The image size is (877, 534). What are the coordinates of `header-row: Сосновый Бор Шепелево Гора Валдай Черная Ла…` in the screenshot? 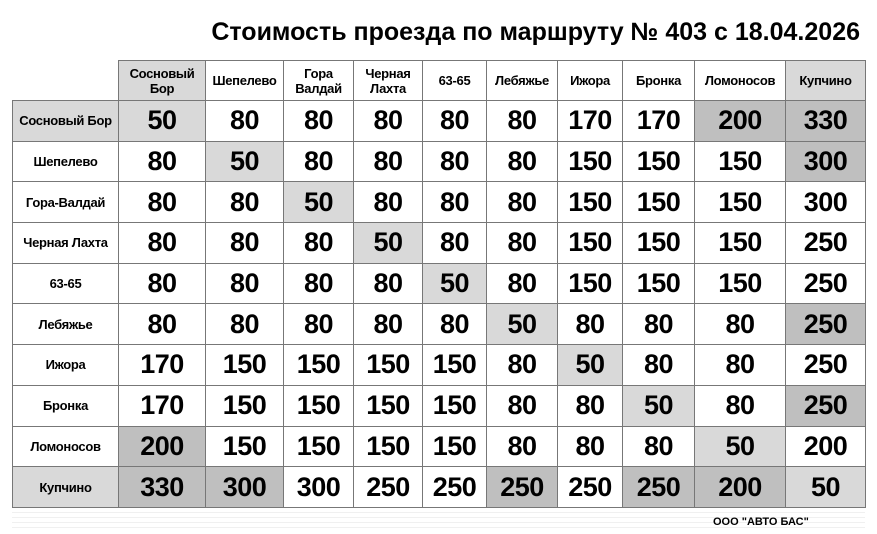 It's located at (439, 80).